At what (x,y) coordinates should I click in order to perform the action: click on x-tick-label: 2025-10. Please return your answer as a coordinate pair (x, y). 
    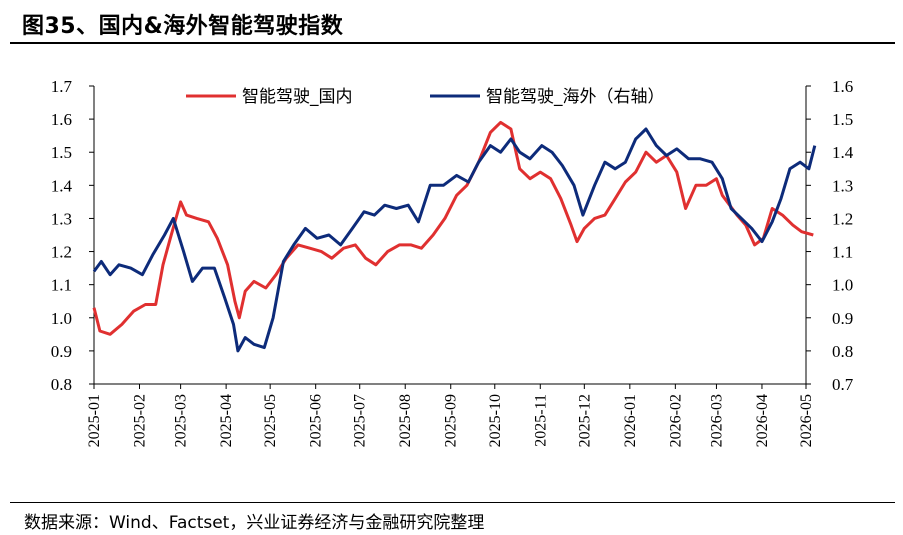
    Looking at the image, I should click on (495, 420).